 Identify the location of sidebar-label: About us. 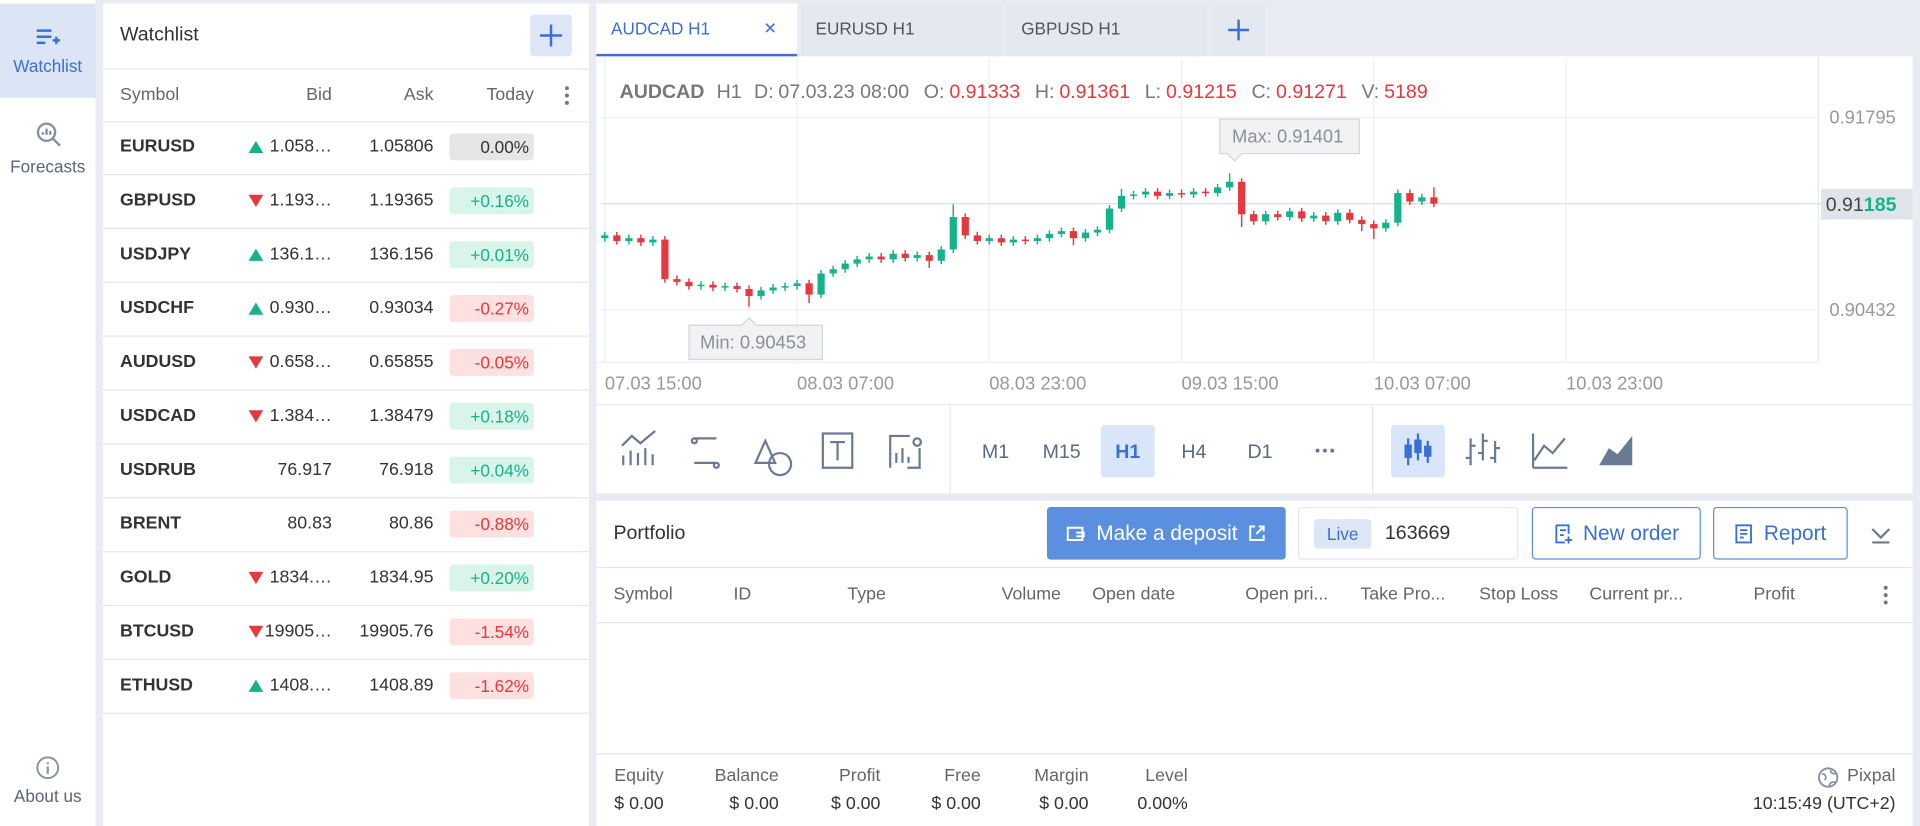
(47, 796).